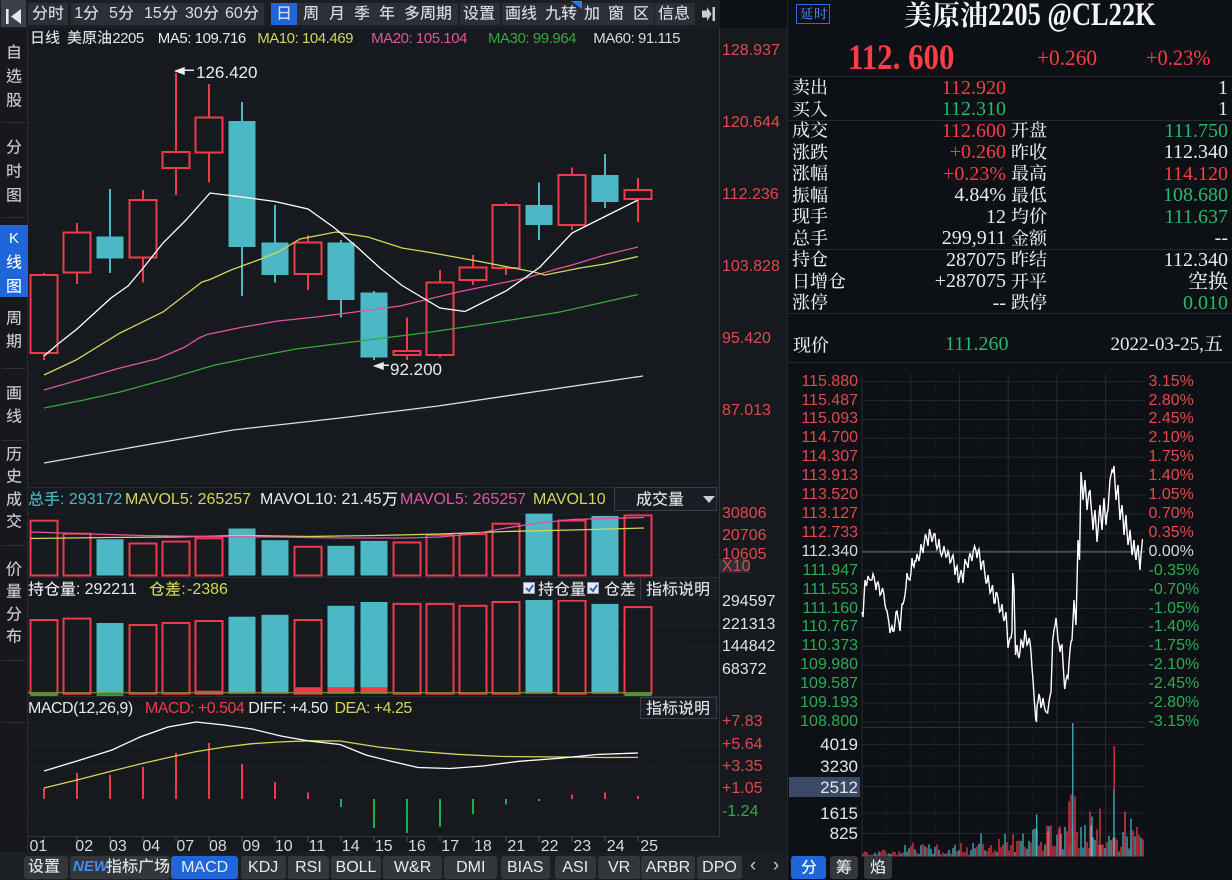 Image resolution: width=1232 pixels, height=880 pixels. I want to click on svg-text: 126.420, so click(226, 72).